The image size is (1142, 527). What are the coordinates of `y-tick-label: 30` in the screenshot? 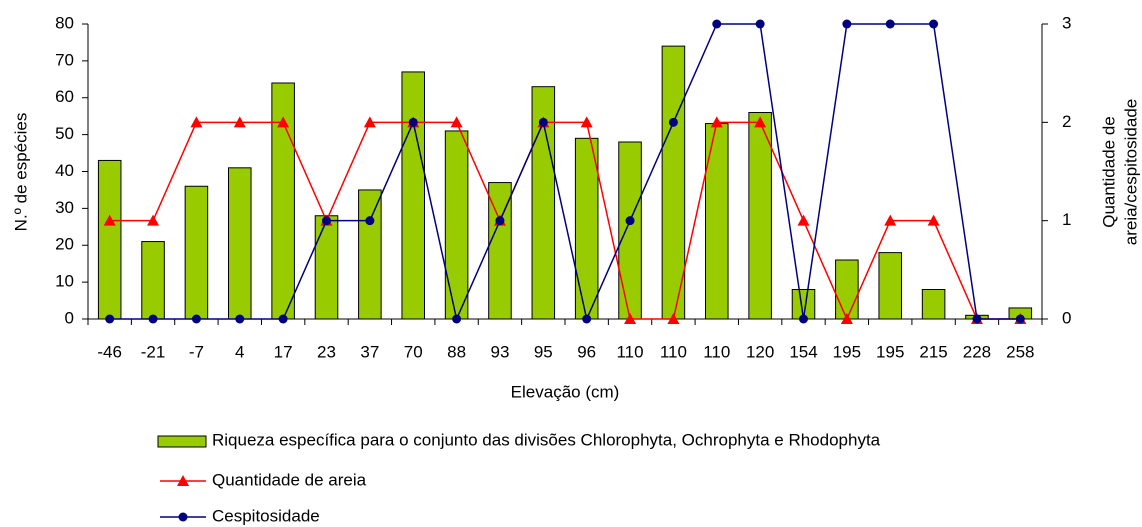 It's located at (64, 207).